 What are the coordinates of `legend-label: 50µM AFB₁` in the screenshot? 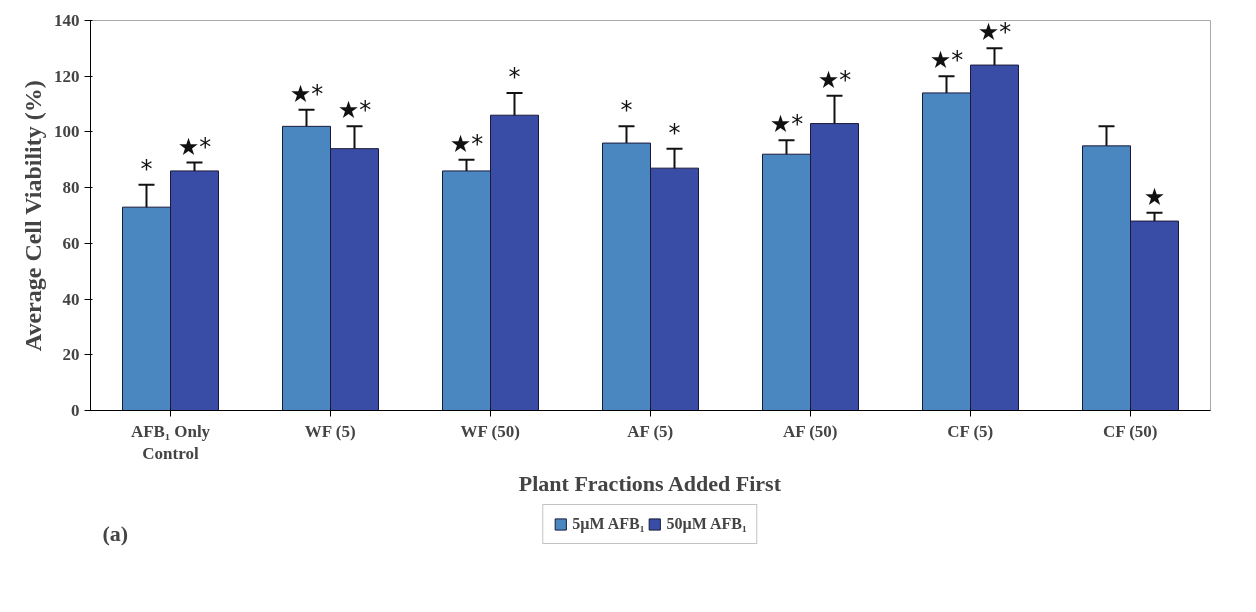 It's located at (706, 524).